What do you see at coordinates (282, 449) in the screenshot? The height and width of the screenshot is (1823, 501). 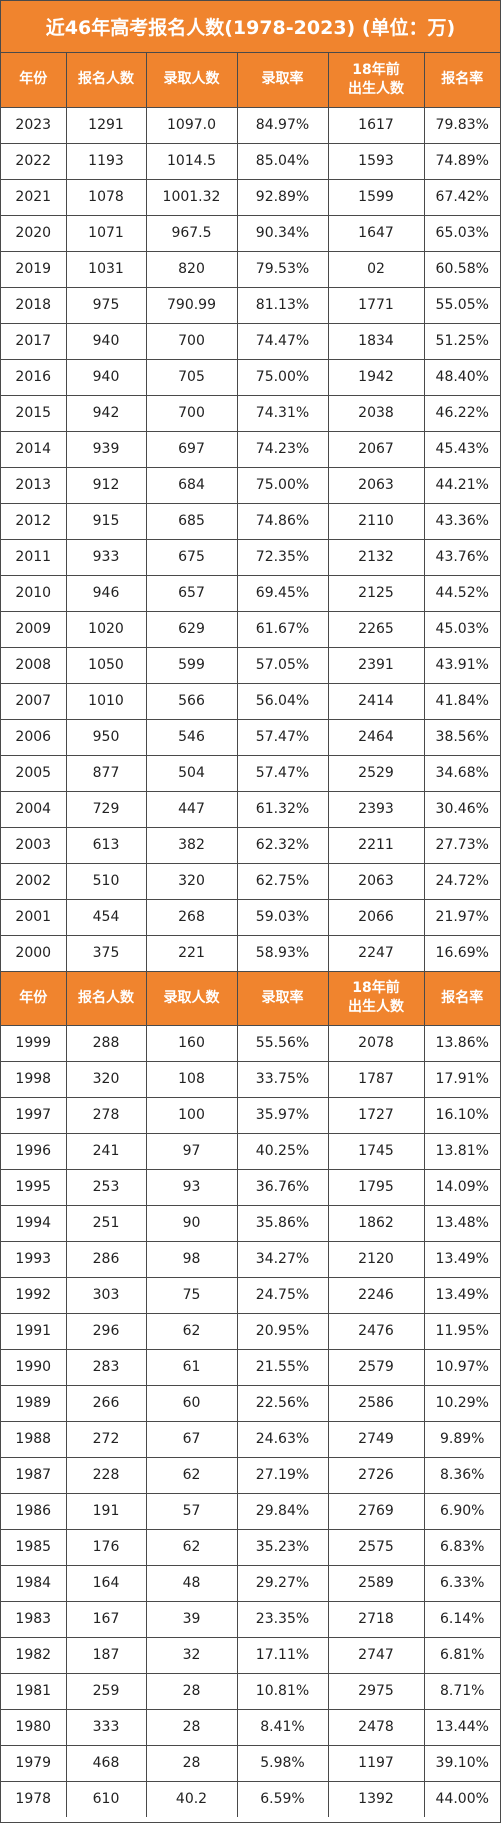 I see `cell-admission-rate: 74.23%` at bounding box center [282, 449].